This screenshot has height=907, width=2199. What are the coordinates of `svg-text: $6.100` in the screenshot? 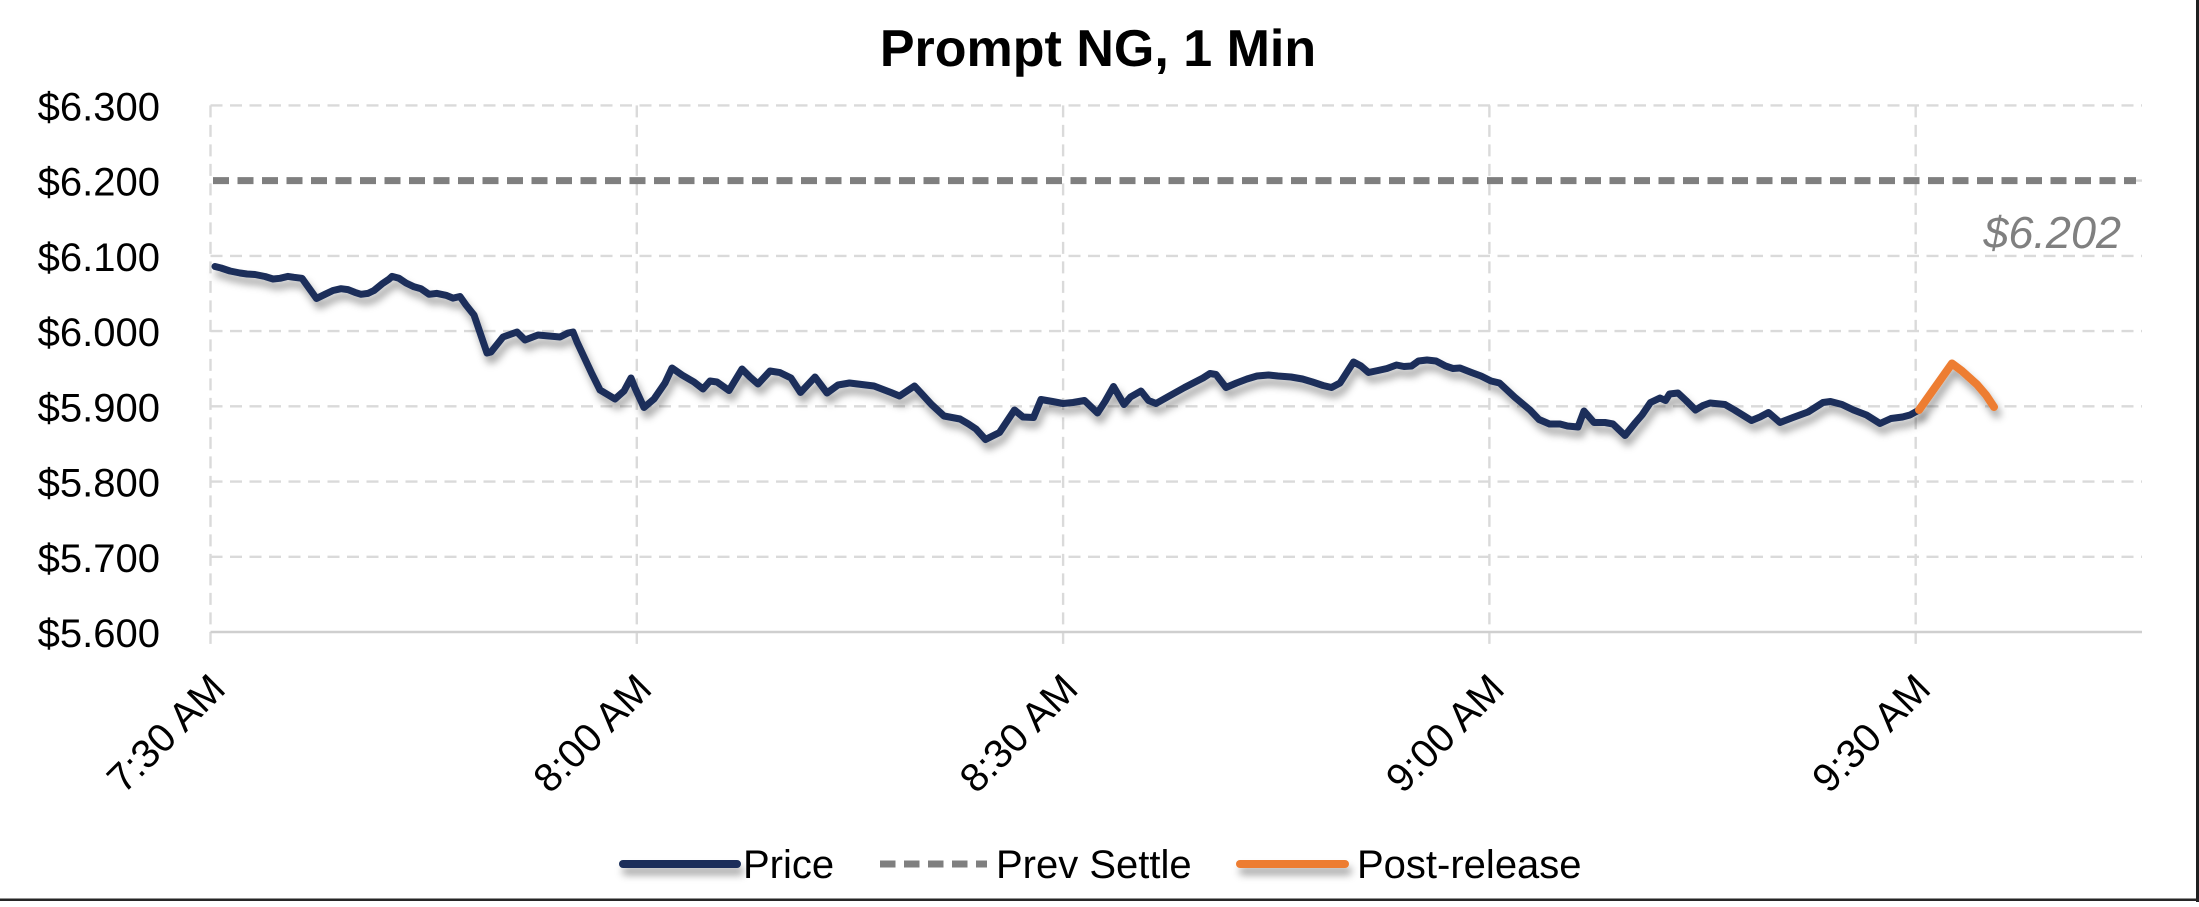 It's located at (99, 258).